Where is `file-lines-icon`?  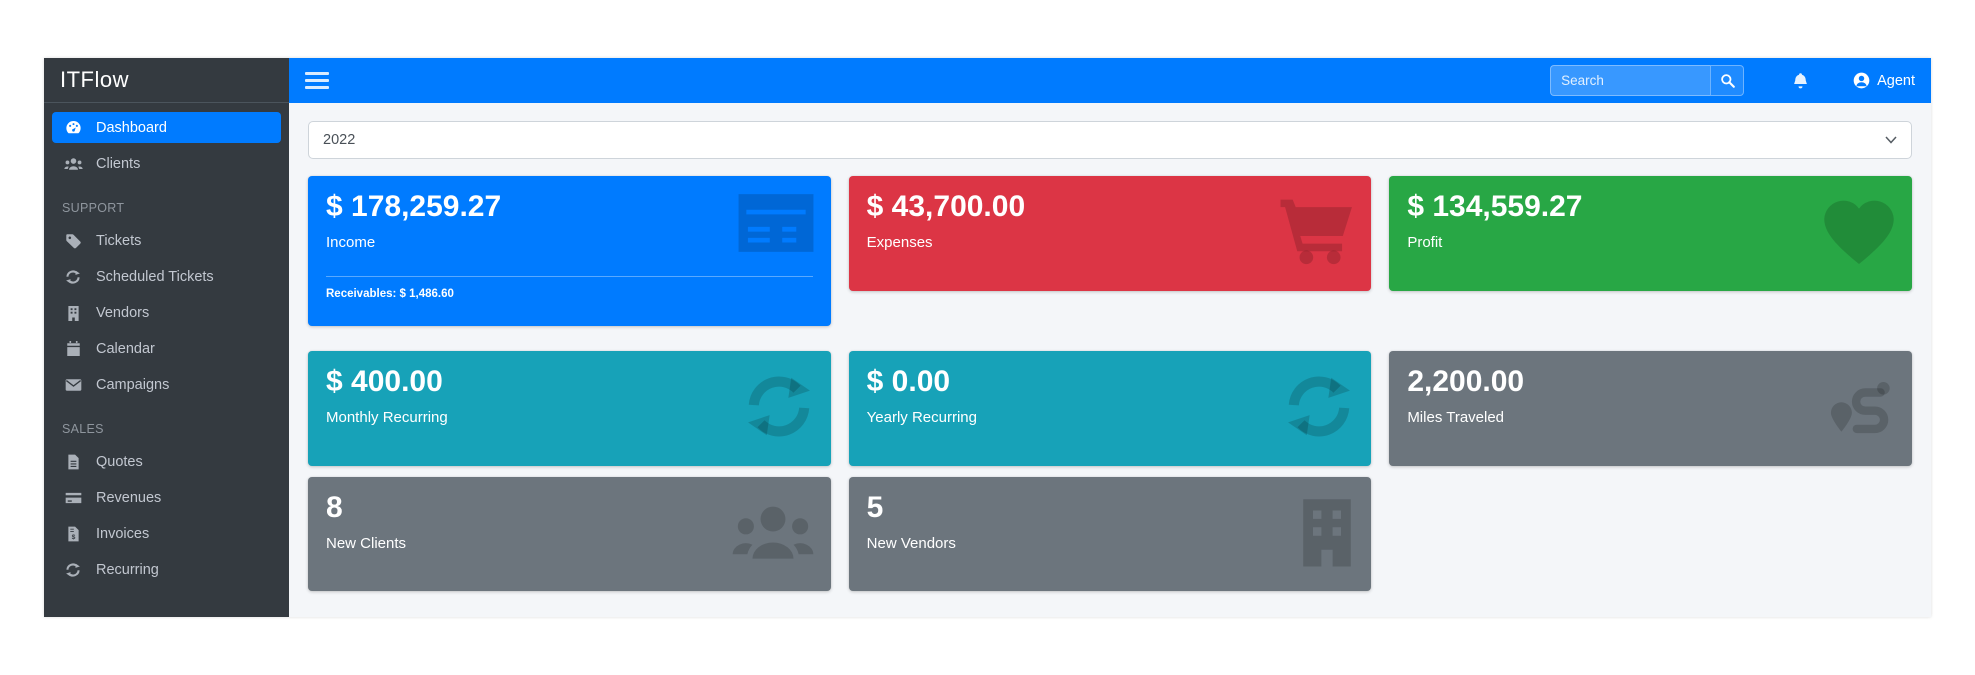
file-lines-icon is located at coordinates (73, 462).